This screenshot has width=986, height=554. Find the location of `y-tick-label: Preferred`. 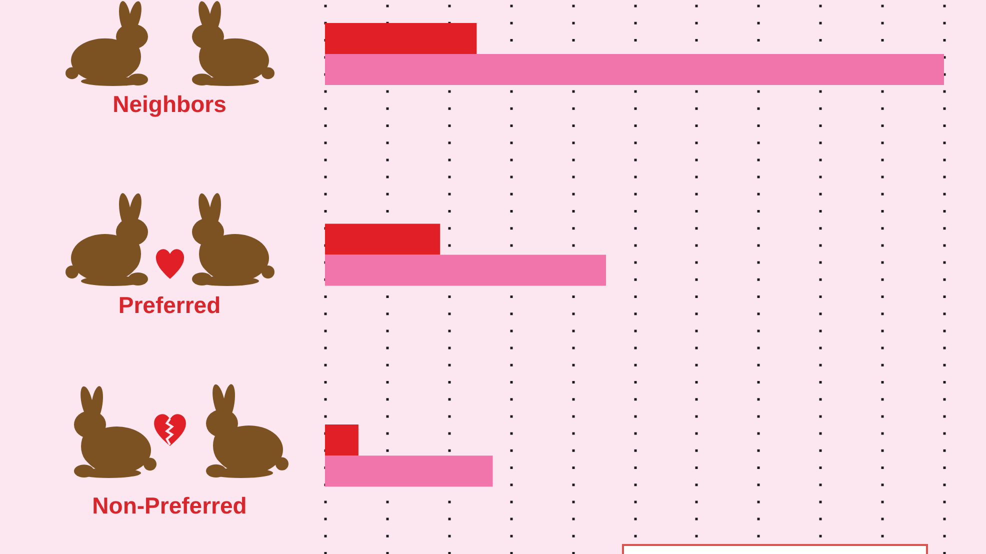

y-tick-label: Preferred is located at coordinates (169, 305).